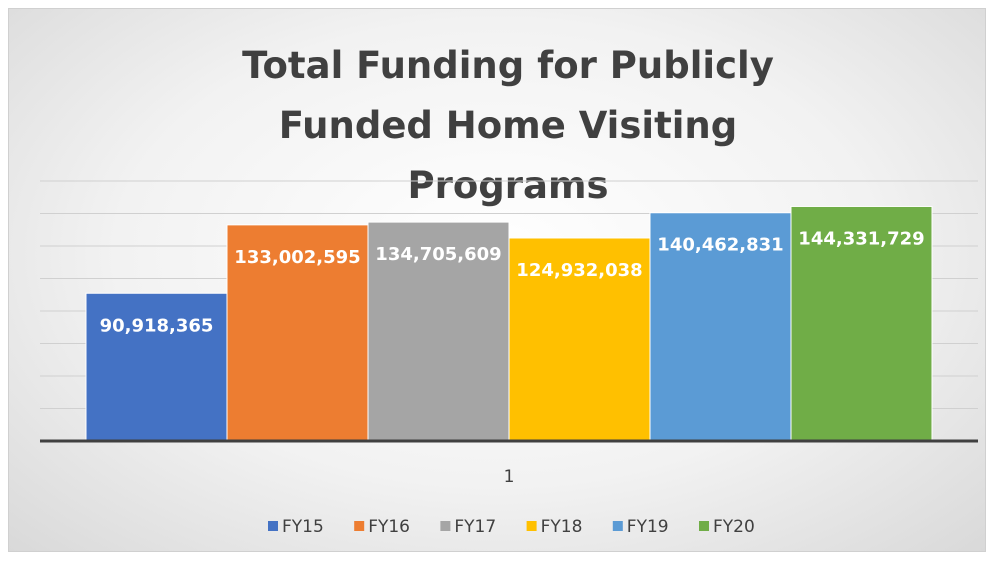 Image resolution: width=995 pixels, height=561 pixels. What do you see at coordinates (297, 257) in the screenshot?
I see `data-label: 133,002,595` at bounding box center [297, 257].